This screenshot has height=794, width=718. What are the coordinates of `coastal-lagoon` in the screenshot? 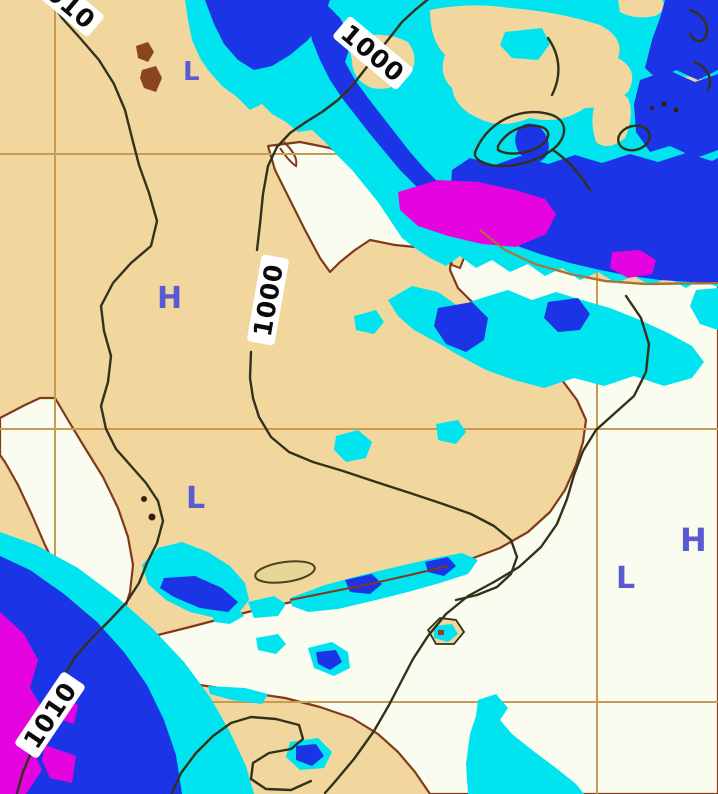 It's located at (285, 572).